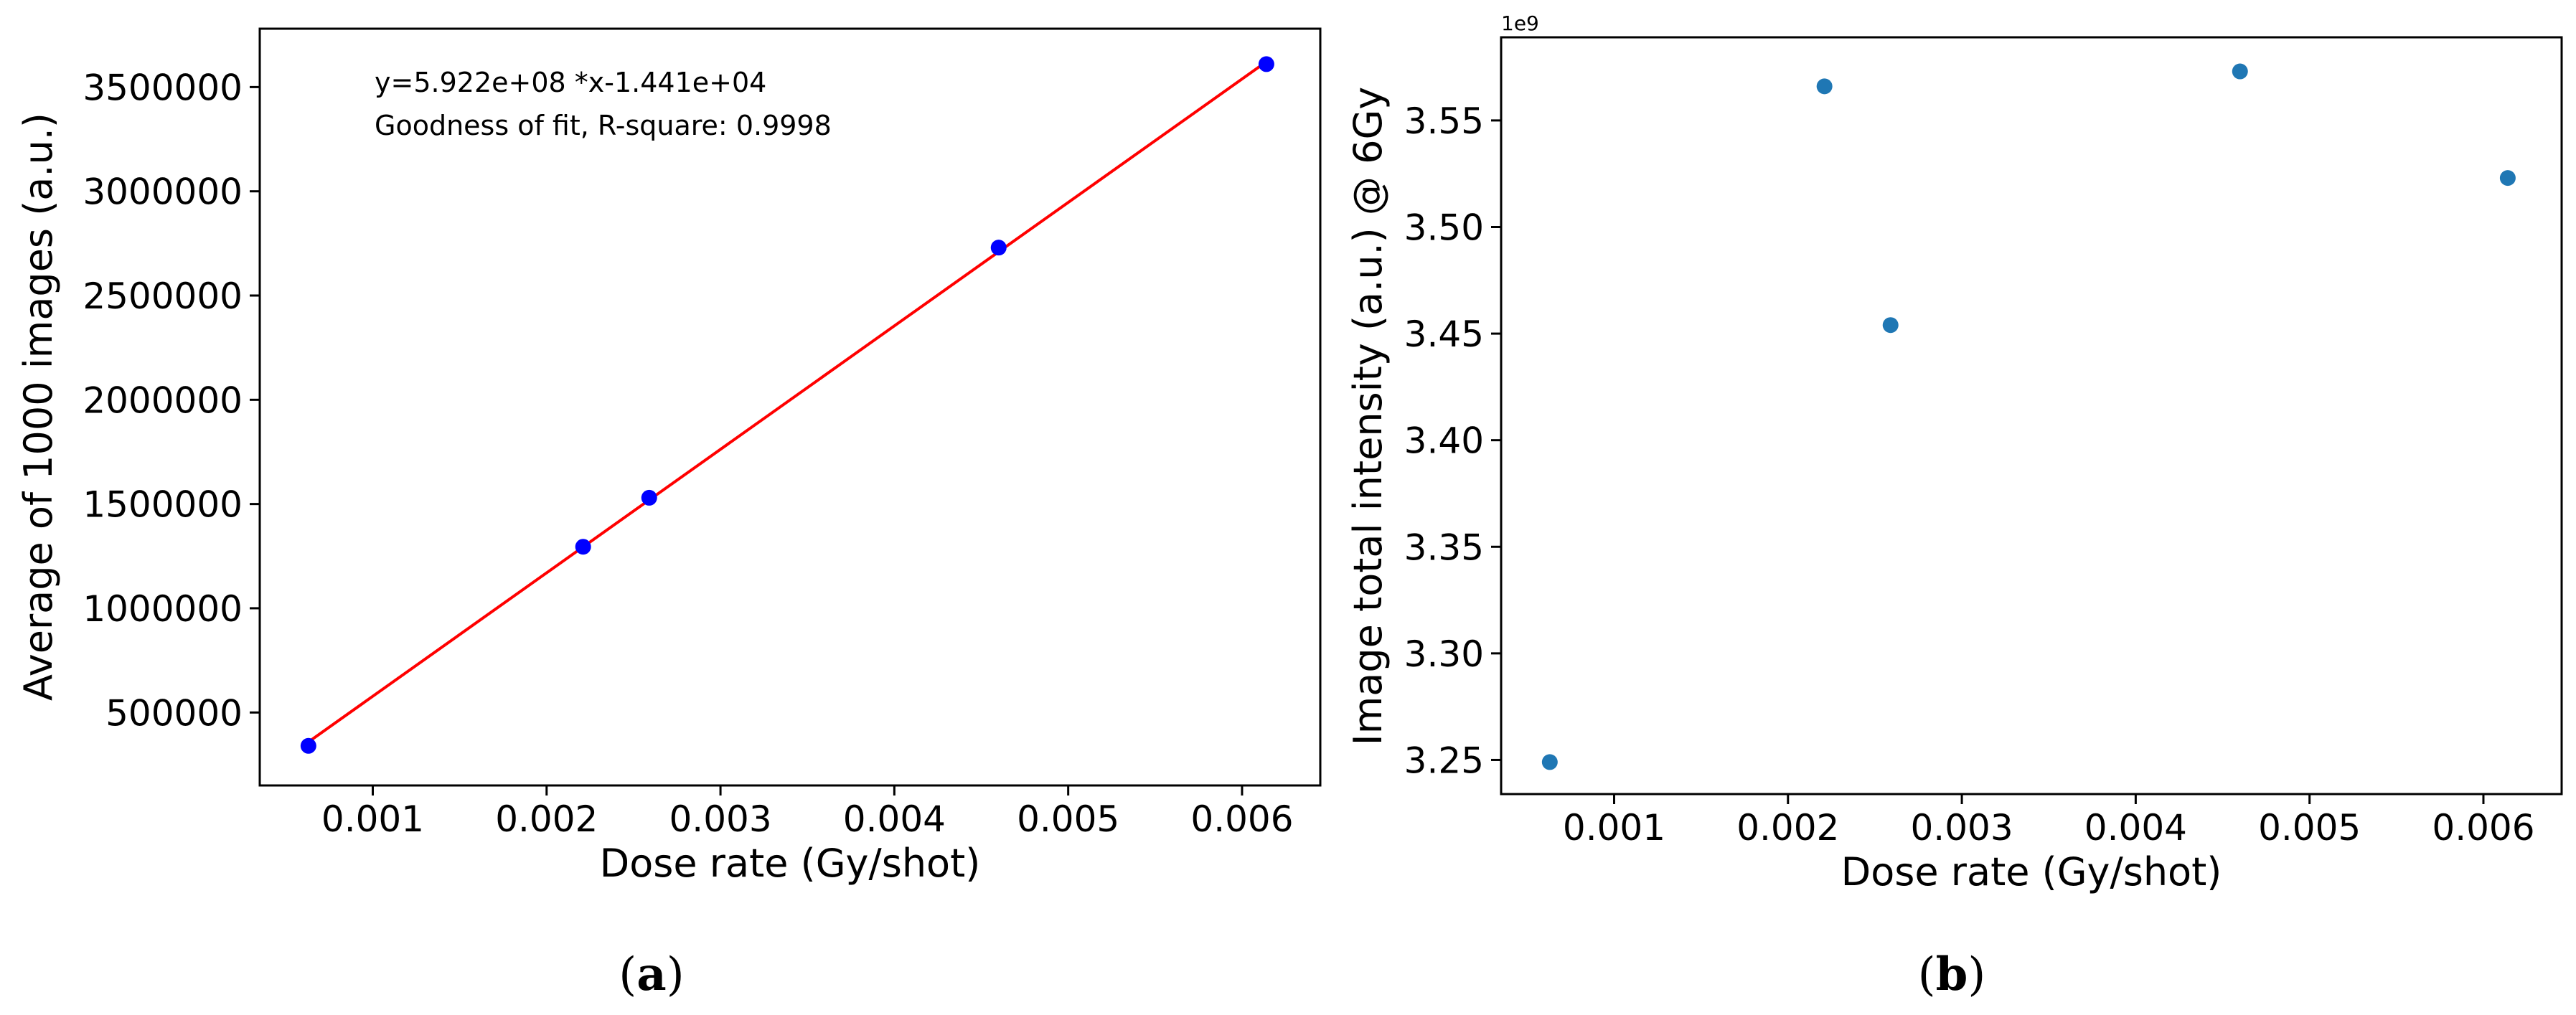 This screenshot has width=2576, height=1015. I want to click on panel-b-y-tick-label: 3.40, so click(1444, 441).